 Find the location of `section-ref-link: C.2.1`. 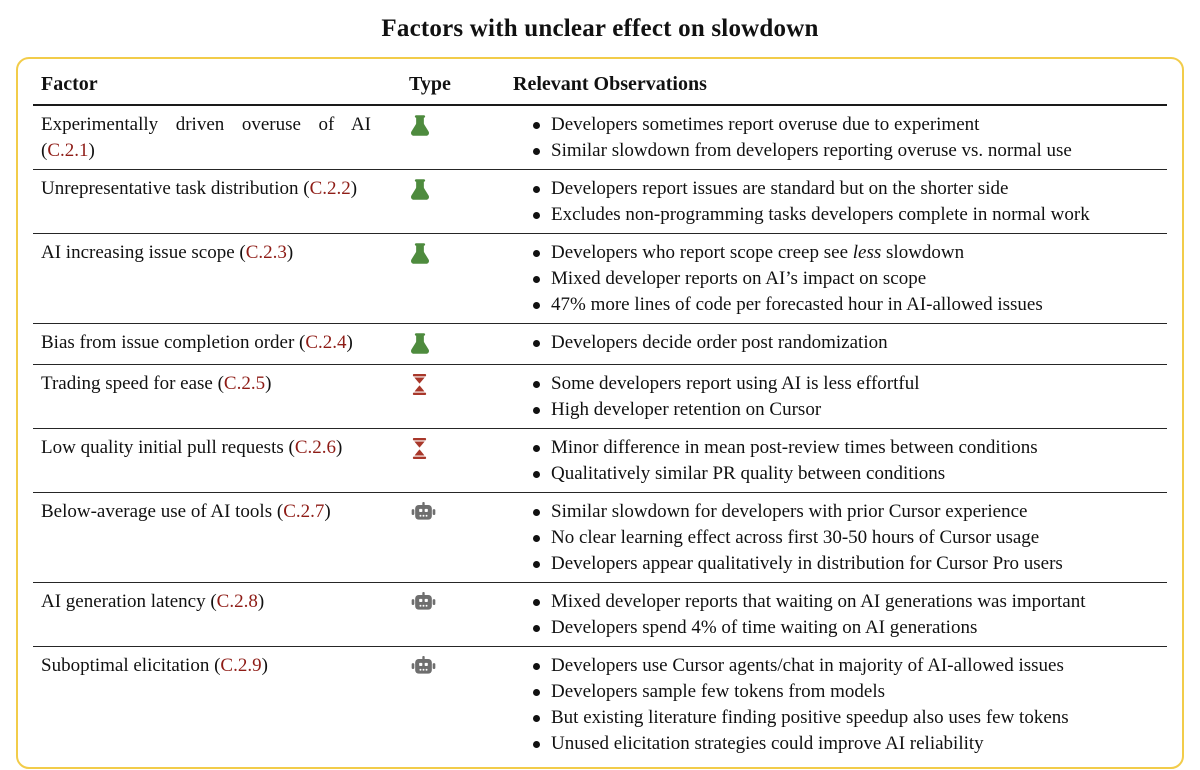

section-ref-link: C.2.1 is located at coordinates (68, 150).